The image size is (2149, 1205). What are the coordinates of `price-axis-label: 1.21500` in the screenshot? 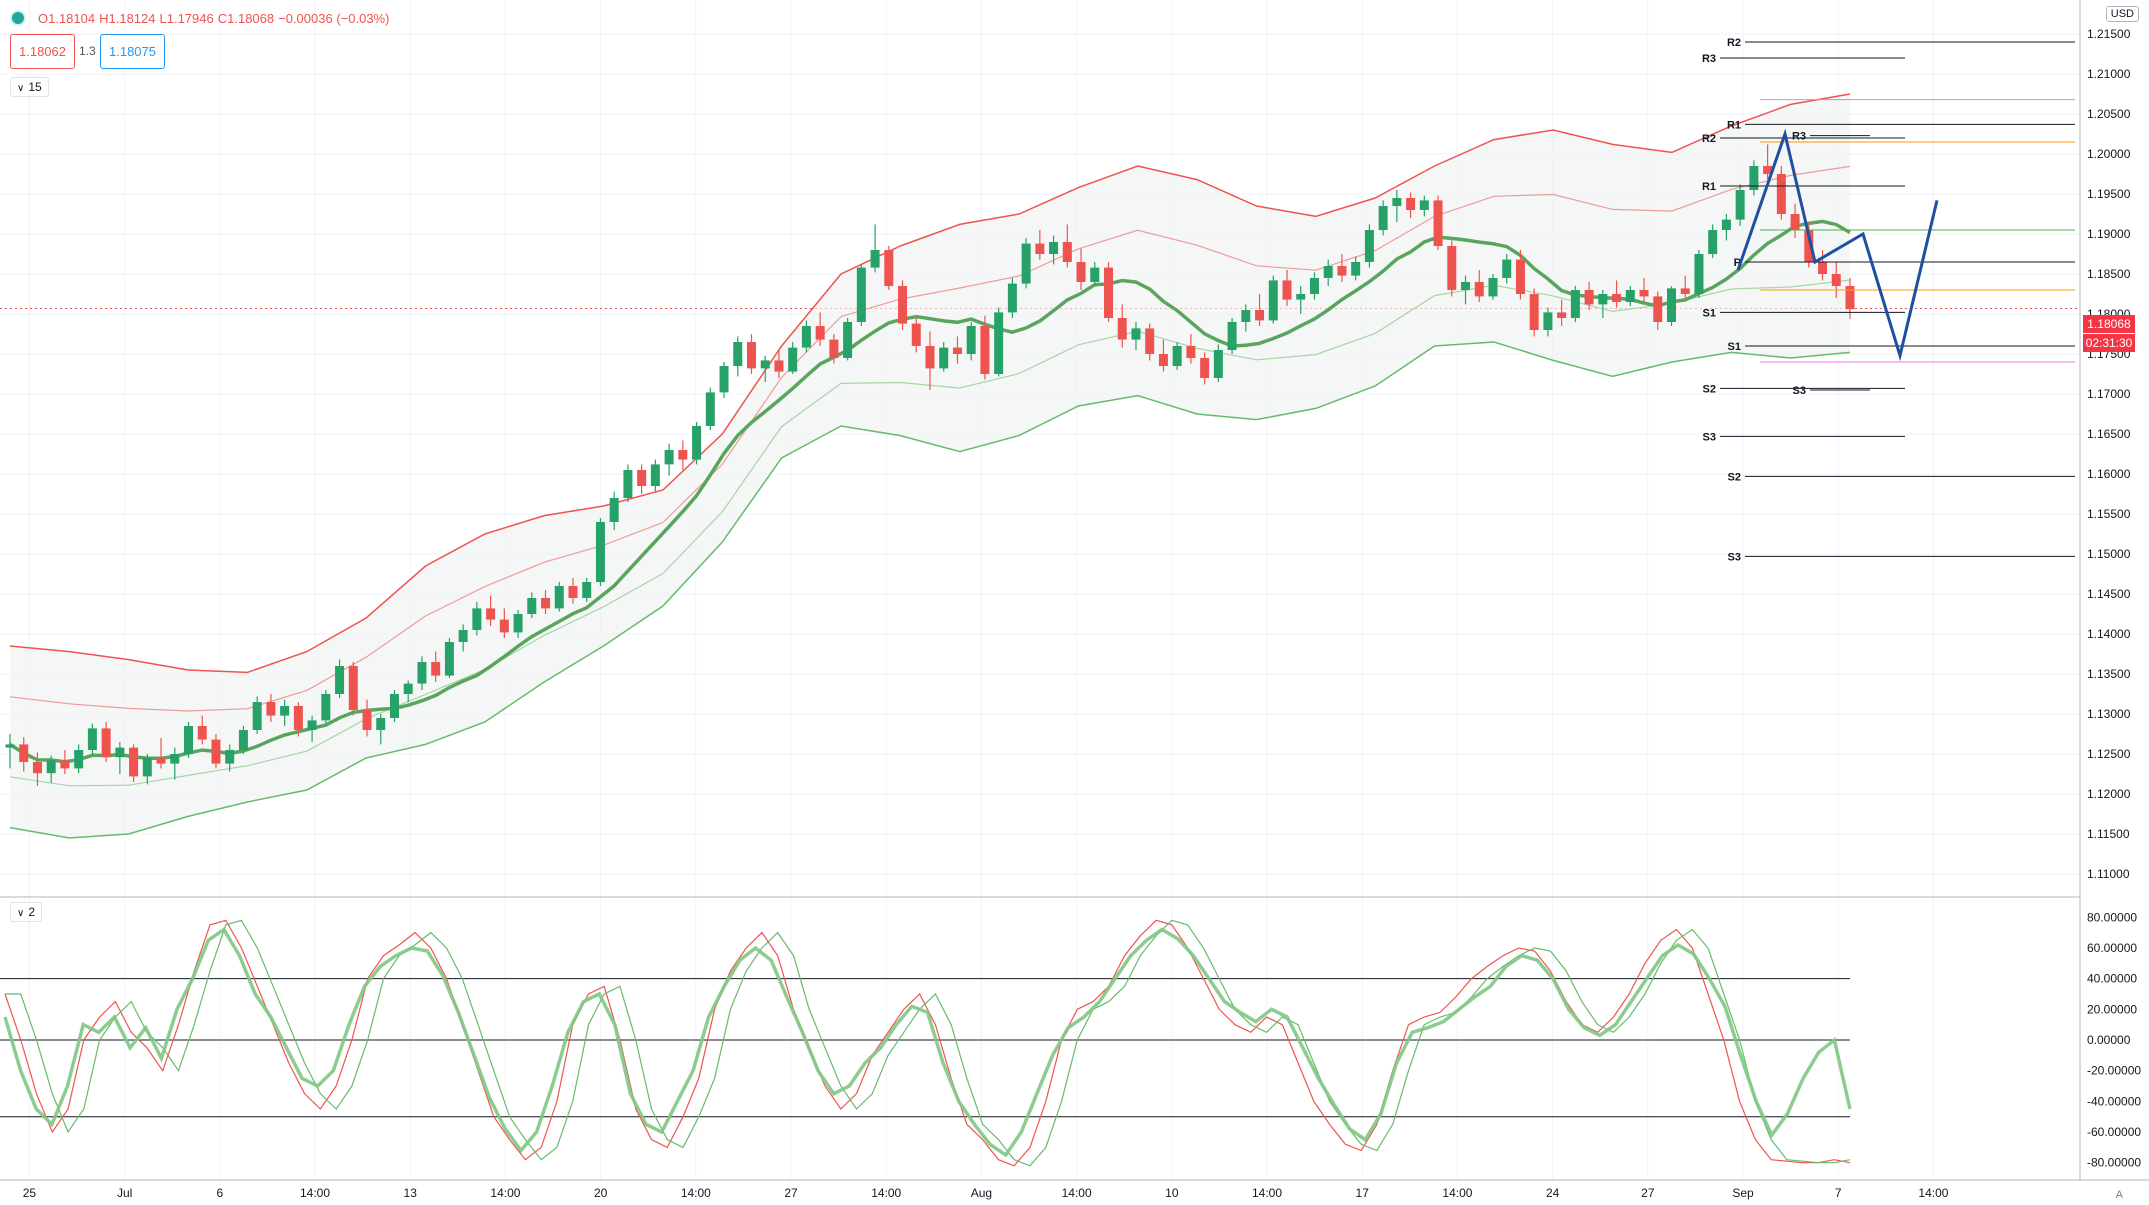 It's located at (2109, 34).